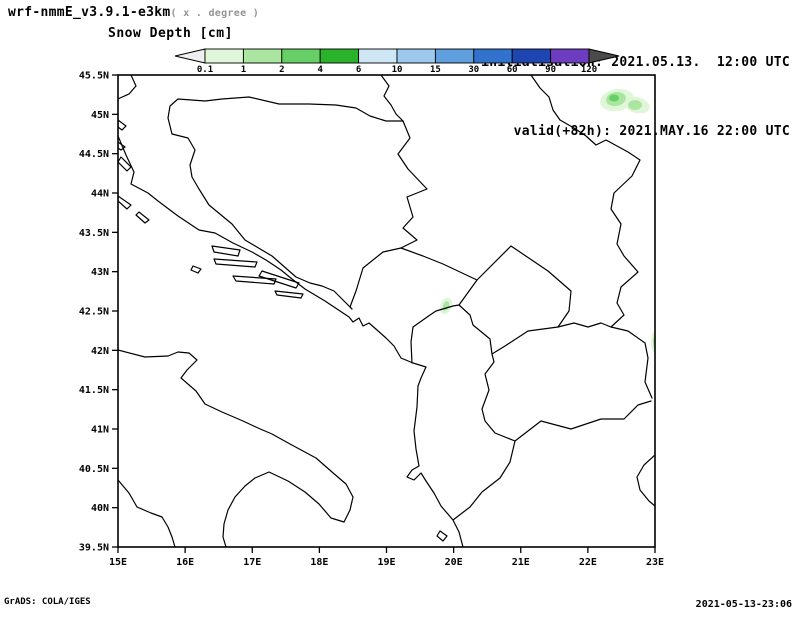 This screenshot has height=618, width=800. I want to click on x-axis-tick-label: 23E, so click(655, 562).